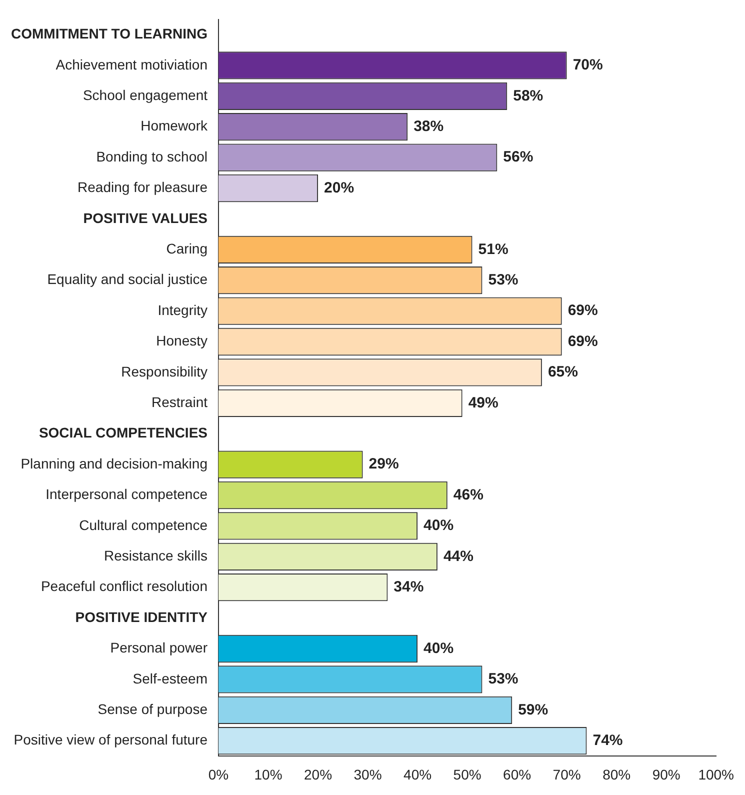  Describe the element at coordinates (109, 34) in the screenshot. I see `y-tick-label: COMMITMENT TO LEARNING` at that location.